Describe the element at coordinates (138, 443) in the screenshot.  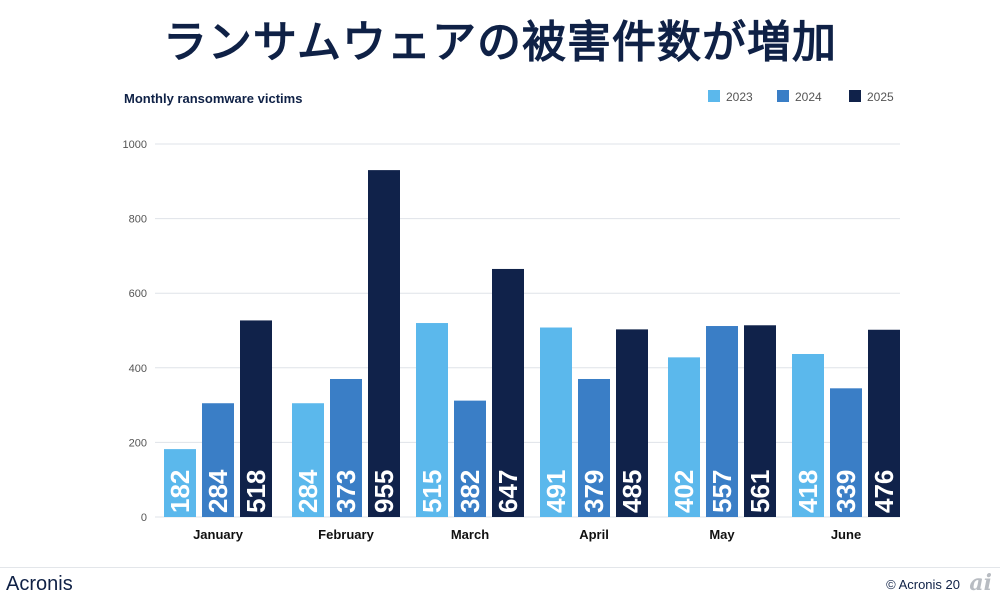
I see `y-tick-label: 200` at that location.